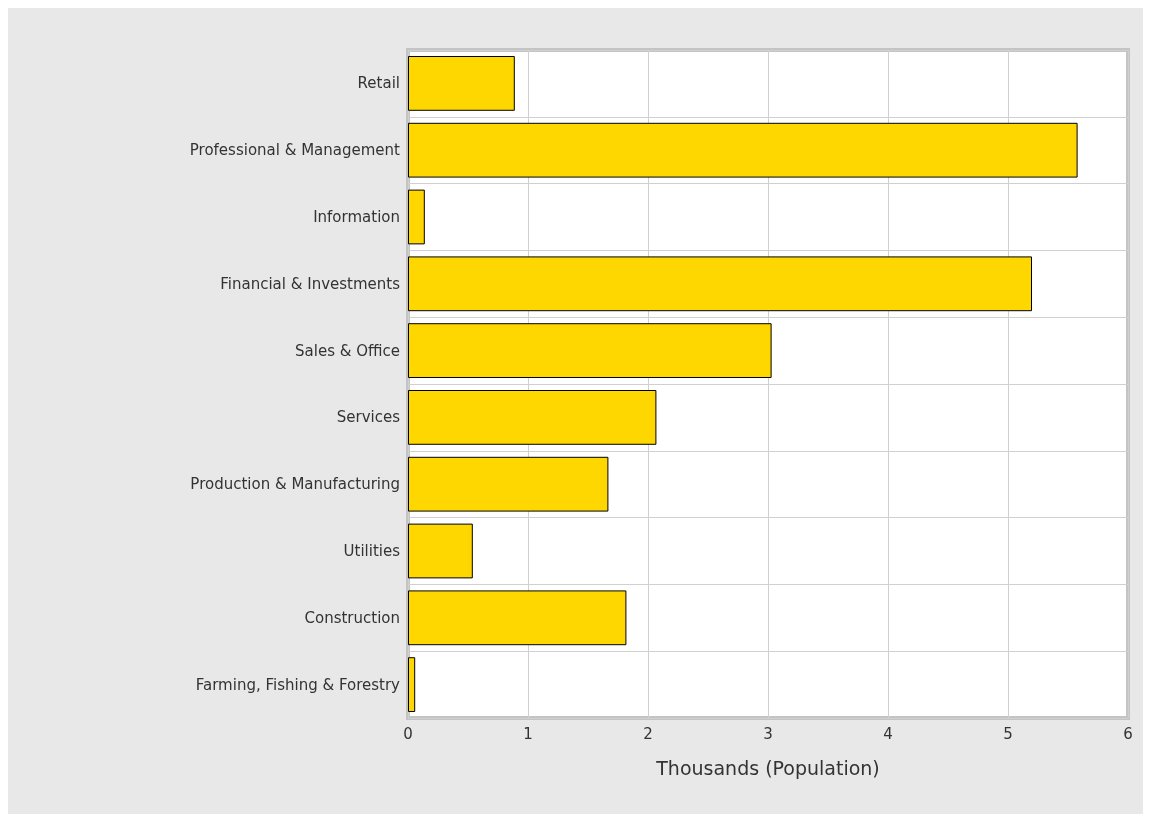  Describe the element at coordinates (378, 83) in the screenshot. I see `y-tick-label: Retail` at that location.